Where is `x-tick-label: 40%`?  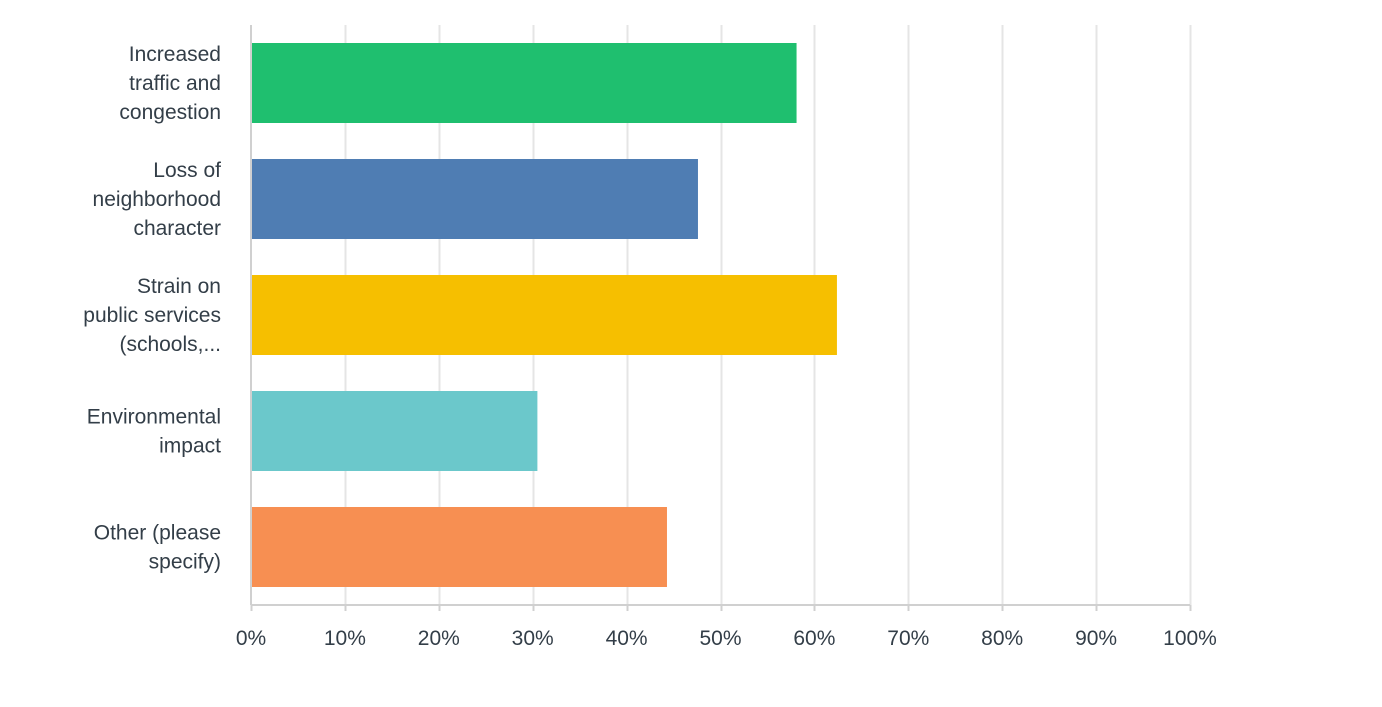 x-tick-label: 40% is located at coordinates (627, 638).